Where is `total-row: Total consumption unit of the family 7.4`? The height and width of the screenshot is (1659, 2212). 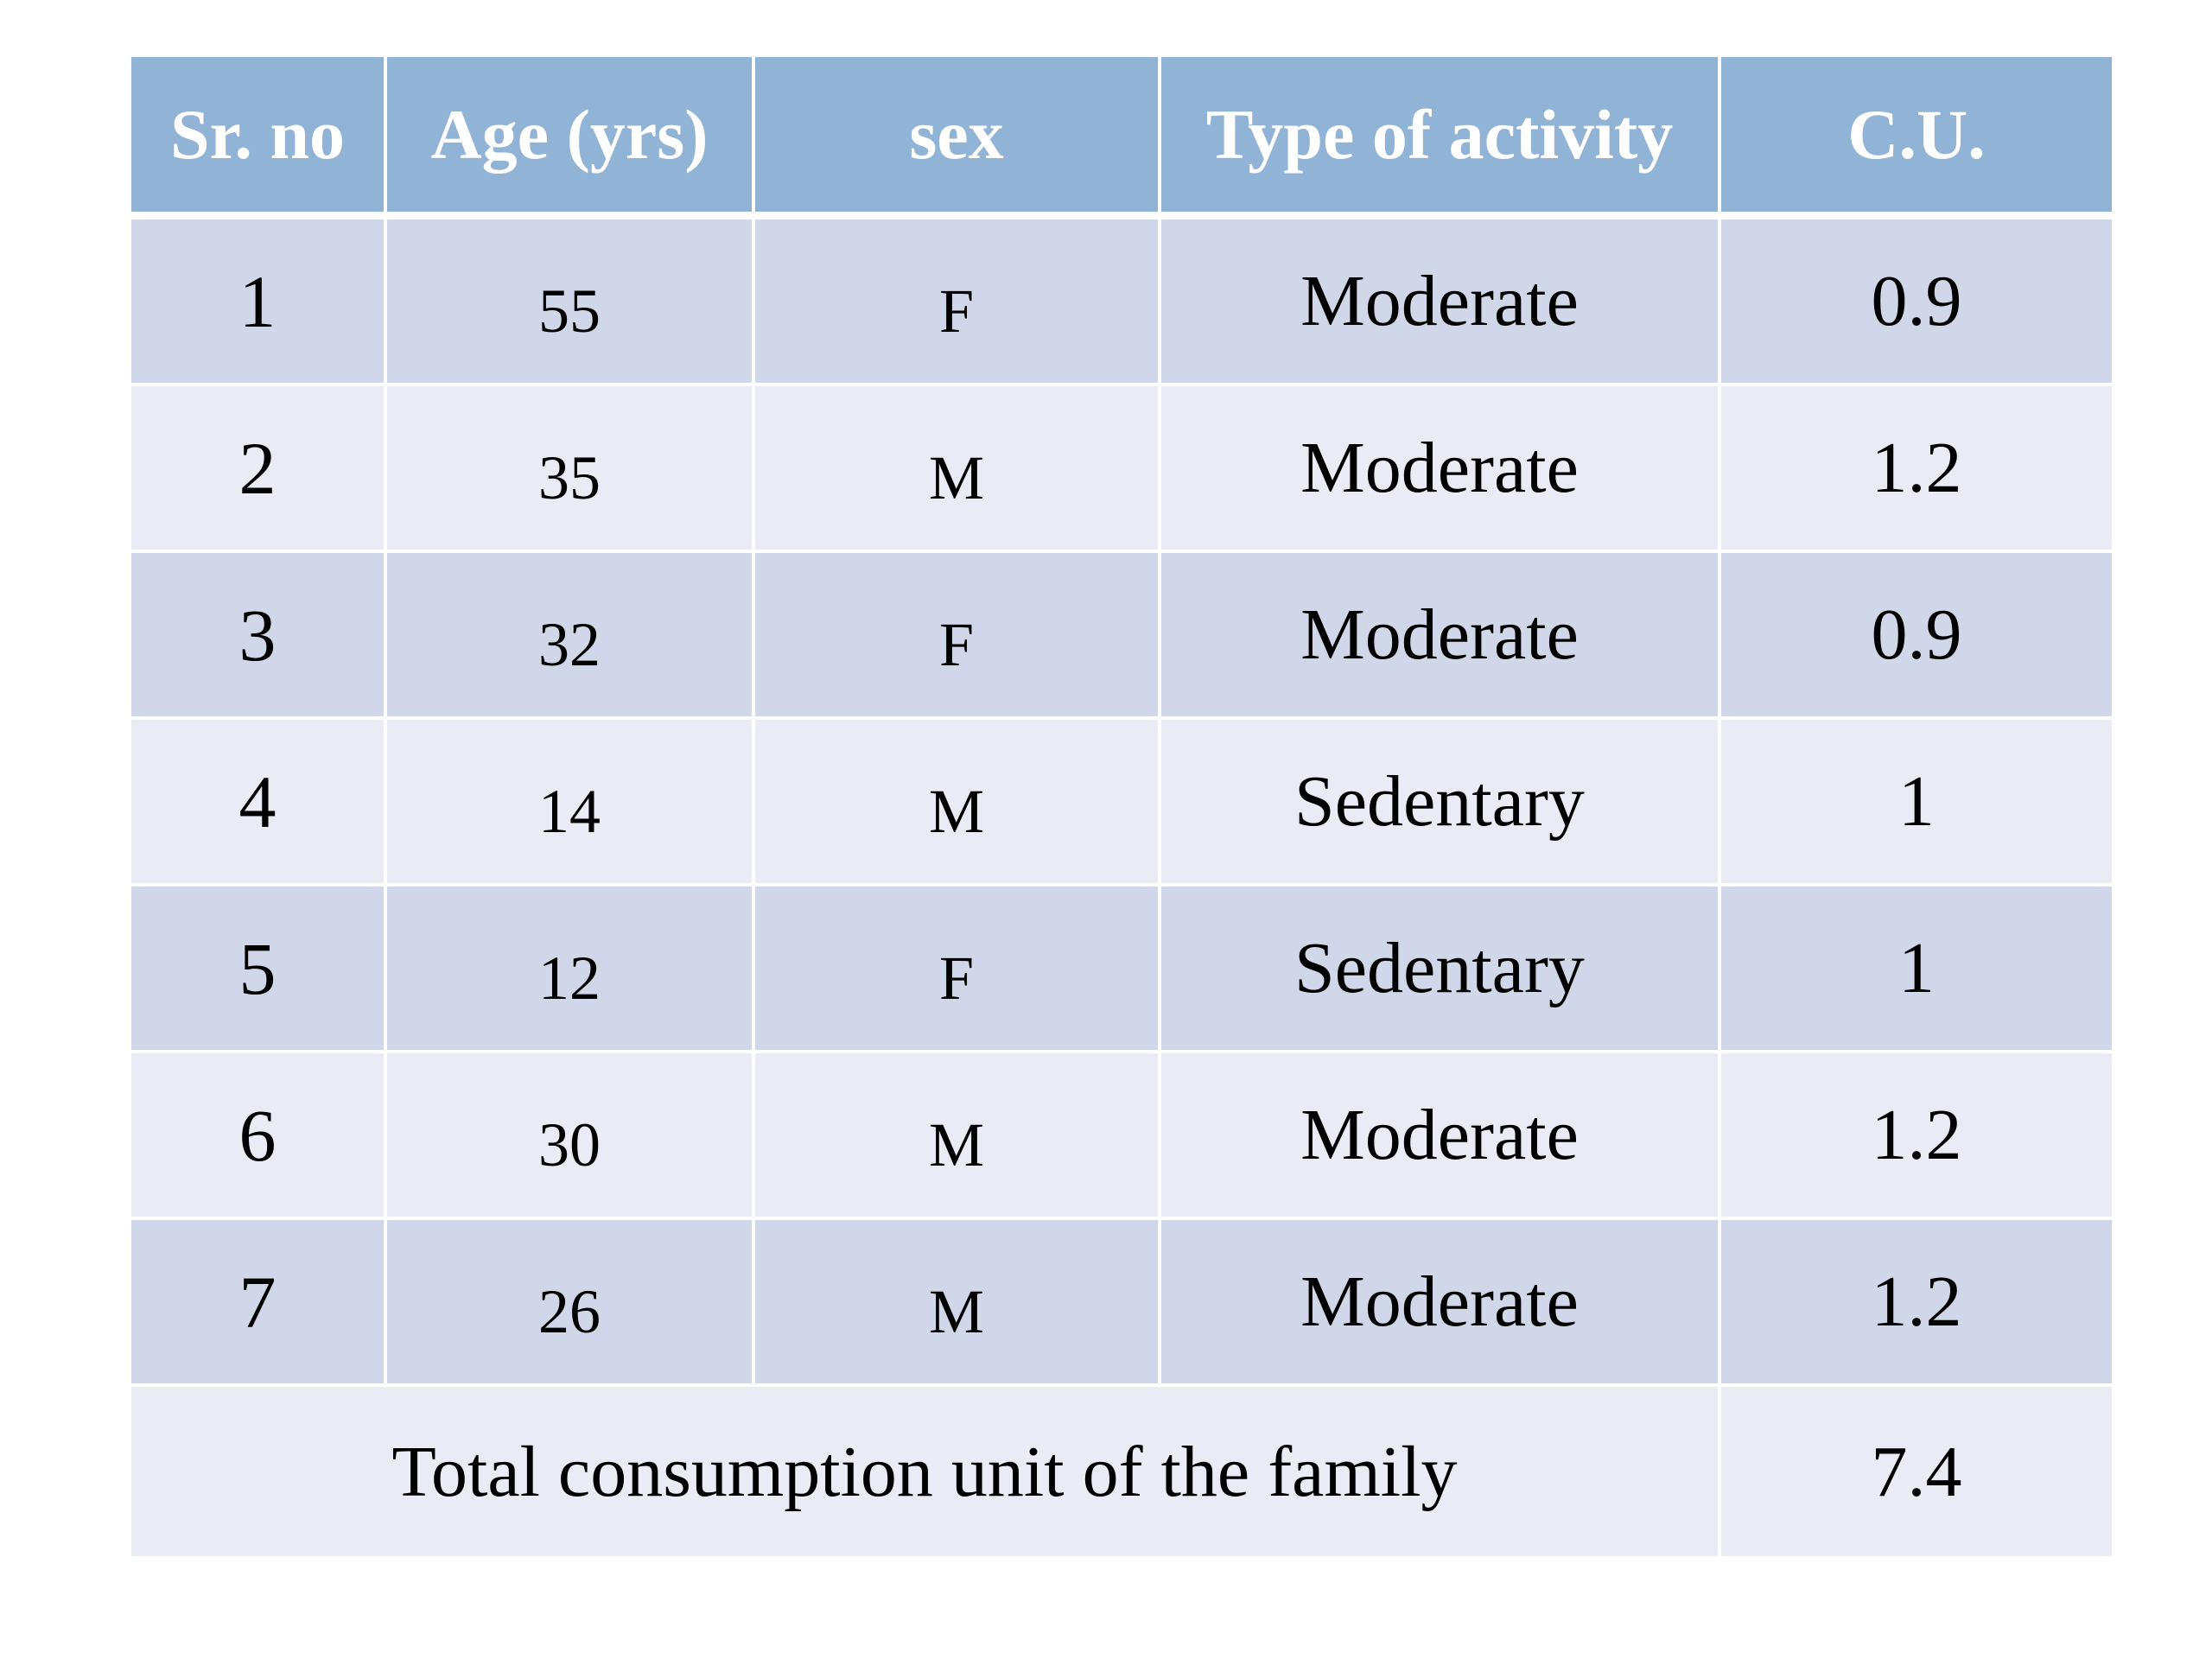
total-row: Total consumption unit of the family 7.4 is located at coordinates (1121, 1471).